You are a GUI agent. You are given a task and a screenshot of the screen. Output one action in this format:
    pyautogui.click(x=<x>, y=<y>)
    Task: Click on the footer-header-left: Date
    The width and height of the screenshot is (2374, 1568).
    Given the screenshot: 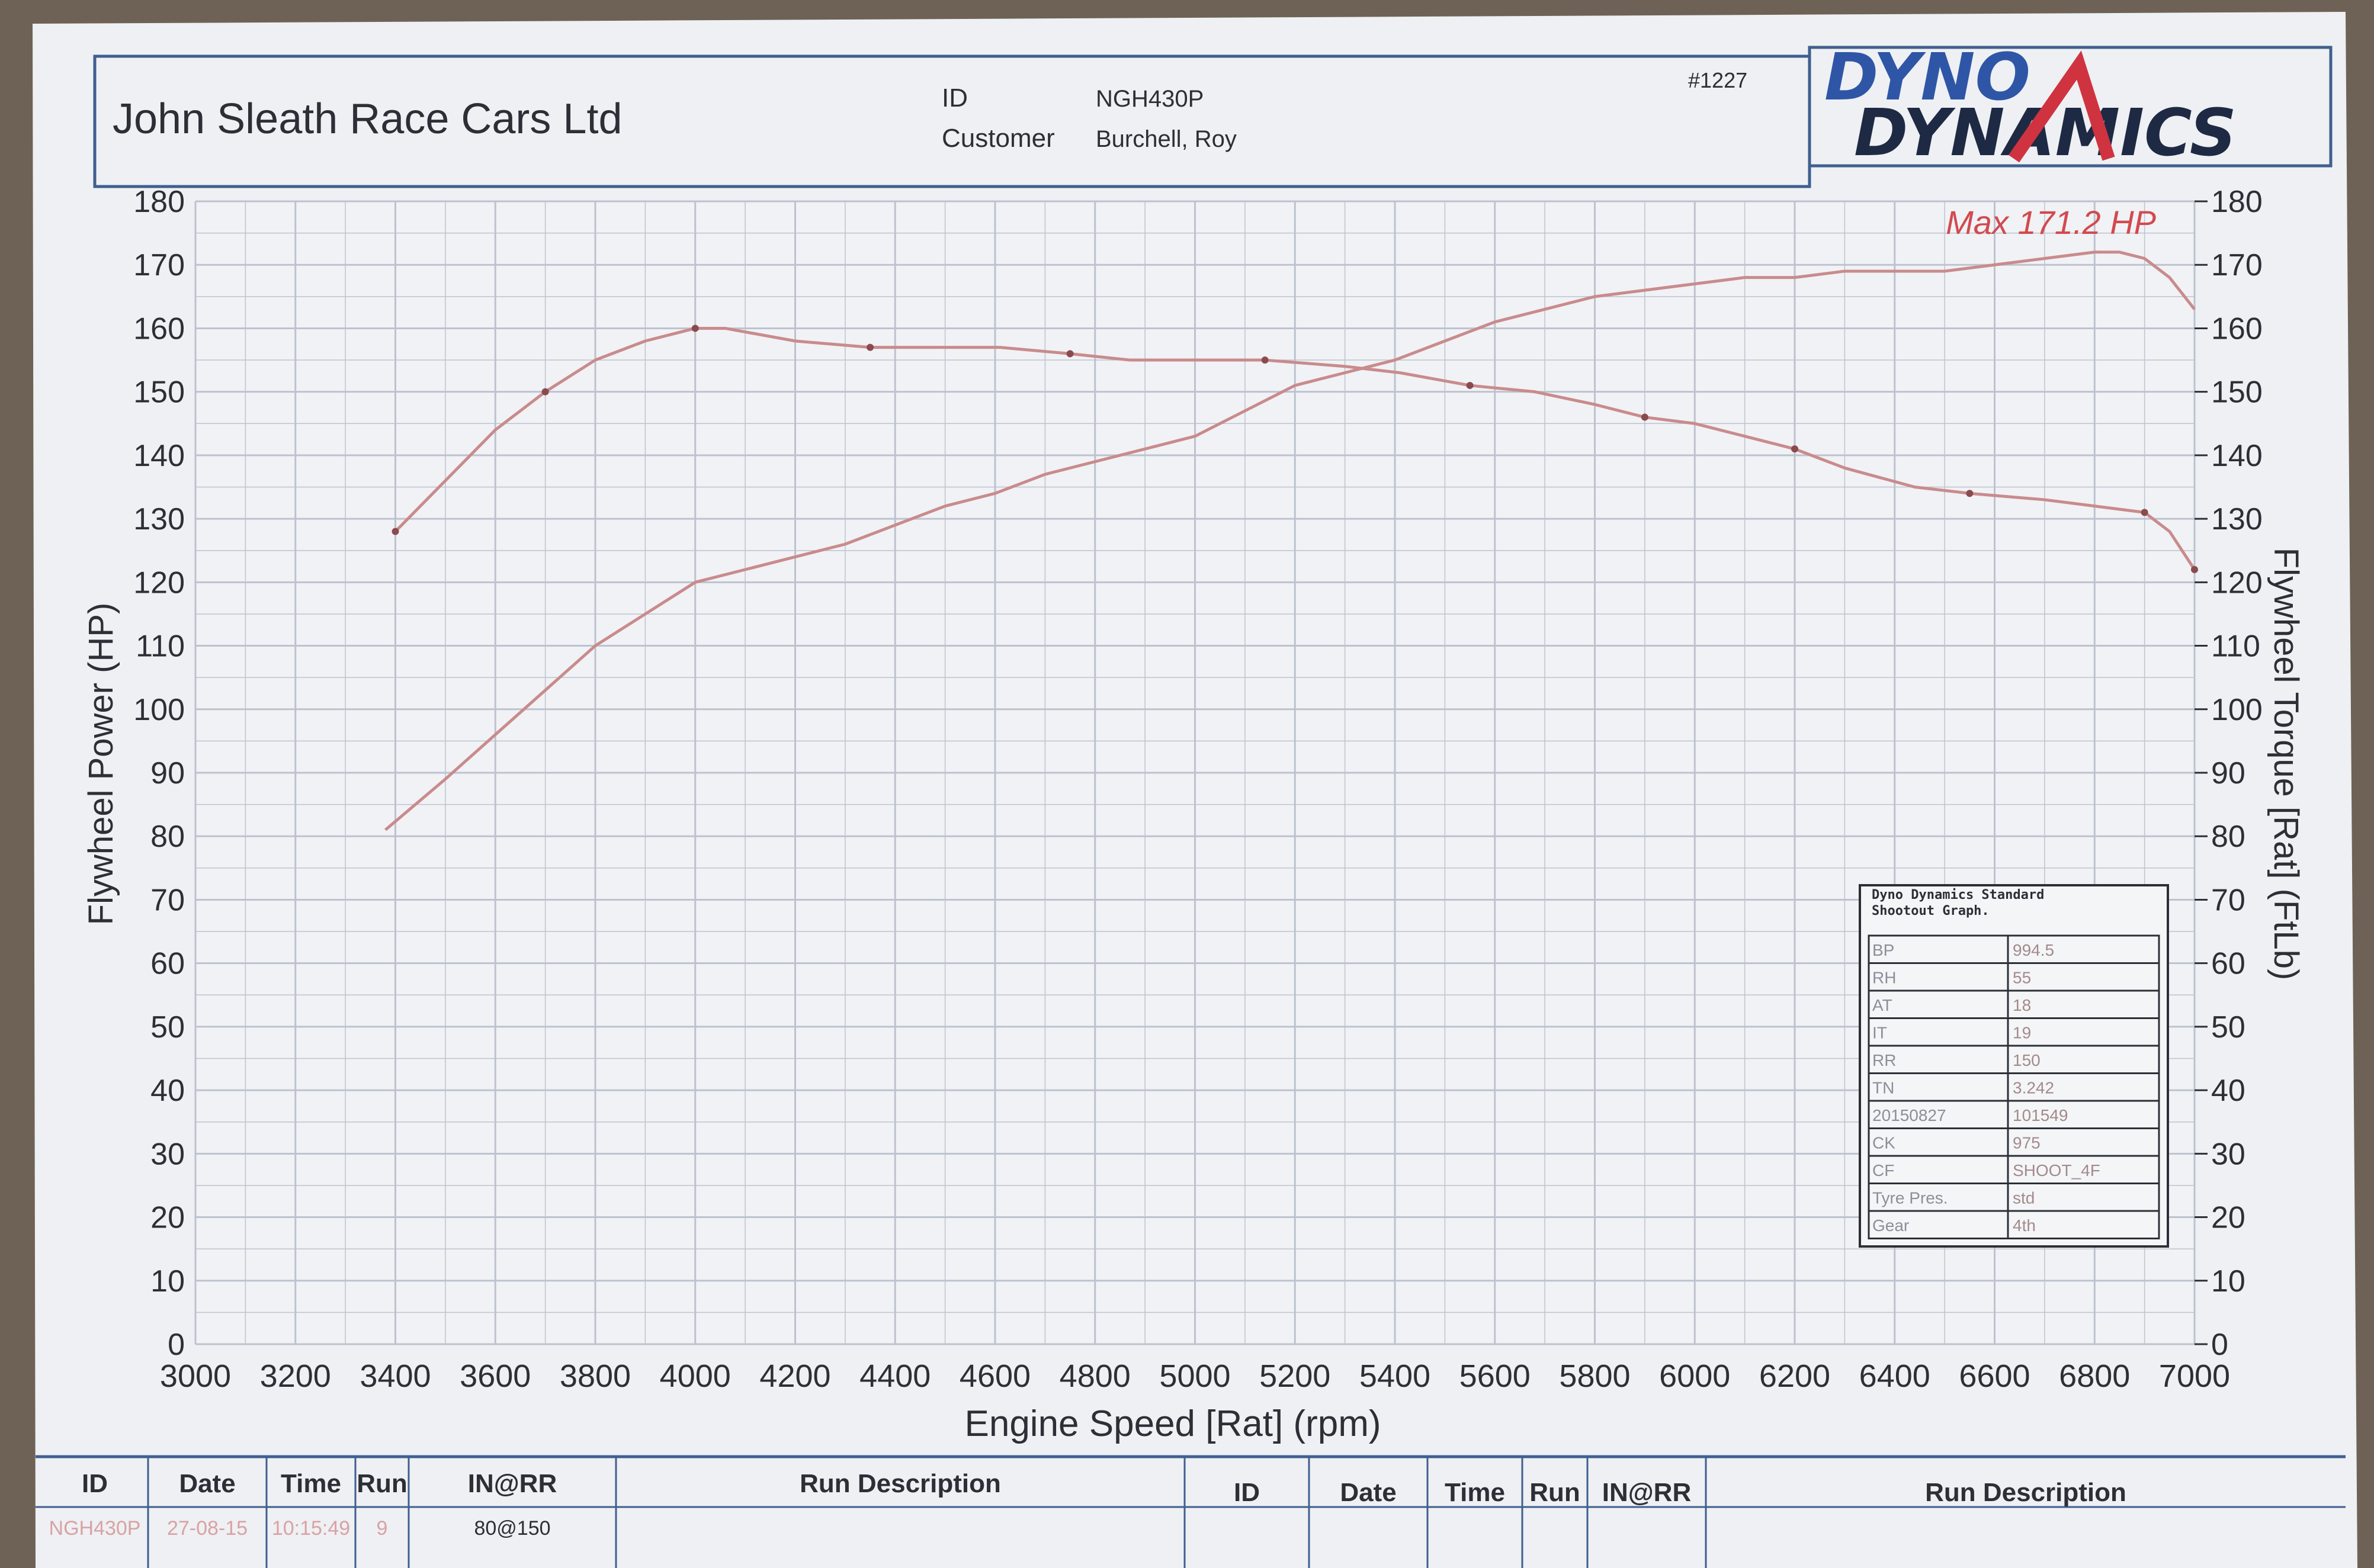 What is the action you would take?
    pyautogui.click(x=207, y=1483)
    